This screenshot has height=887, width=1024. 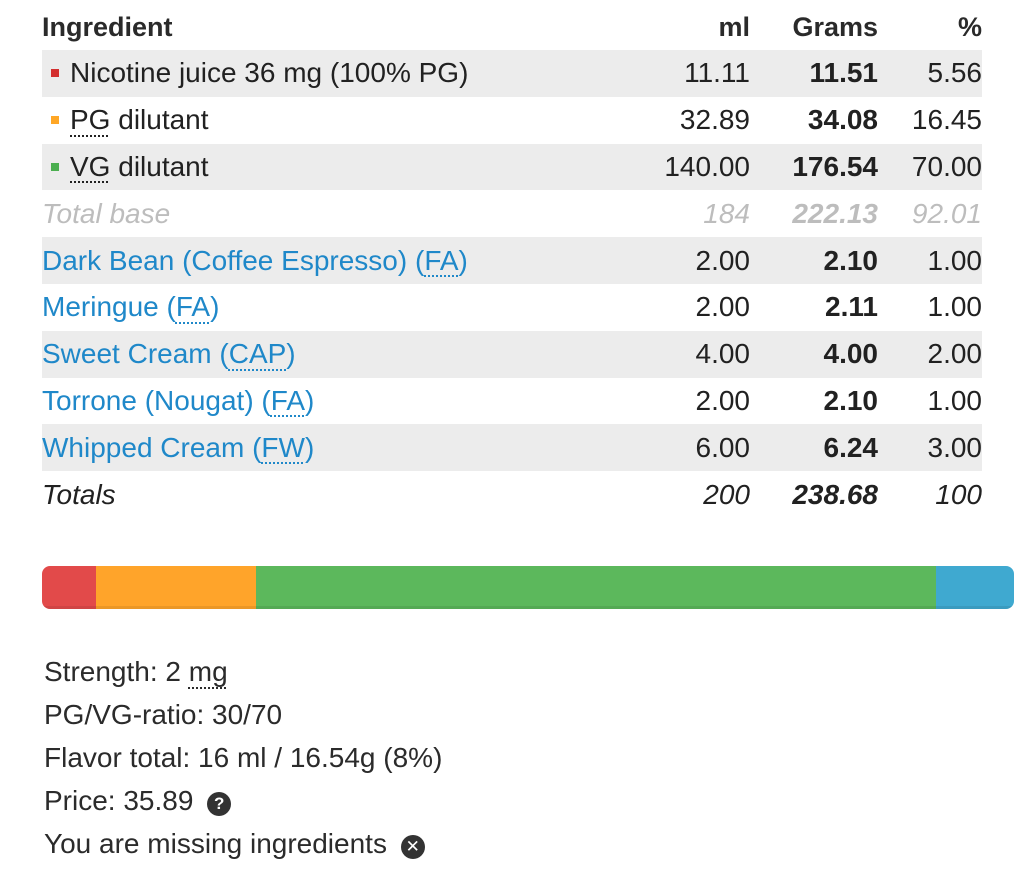 What do you see at coordinates (946, 166) in the screenshot?
I see `percent-value: 70.00` at bounding box center [946, 166].